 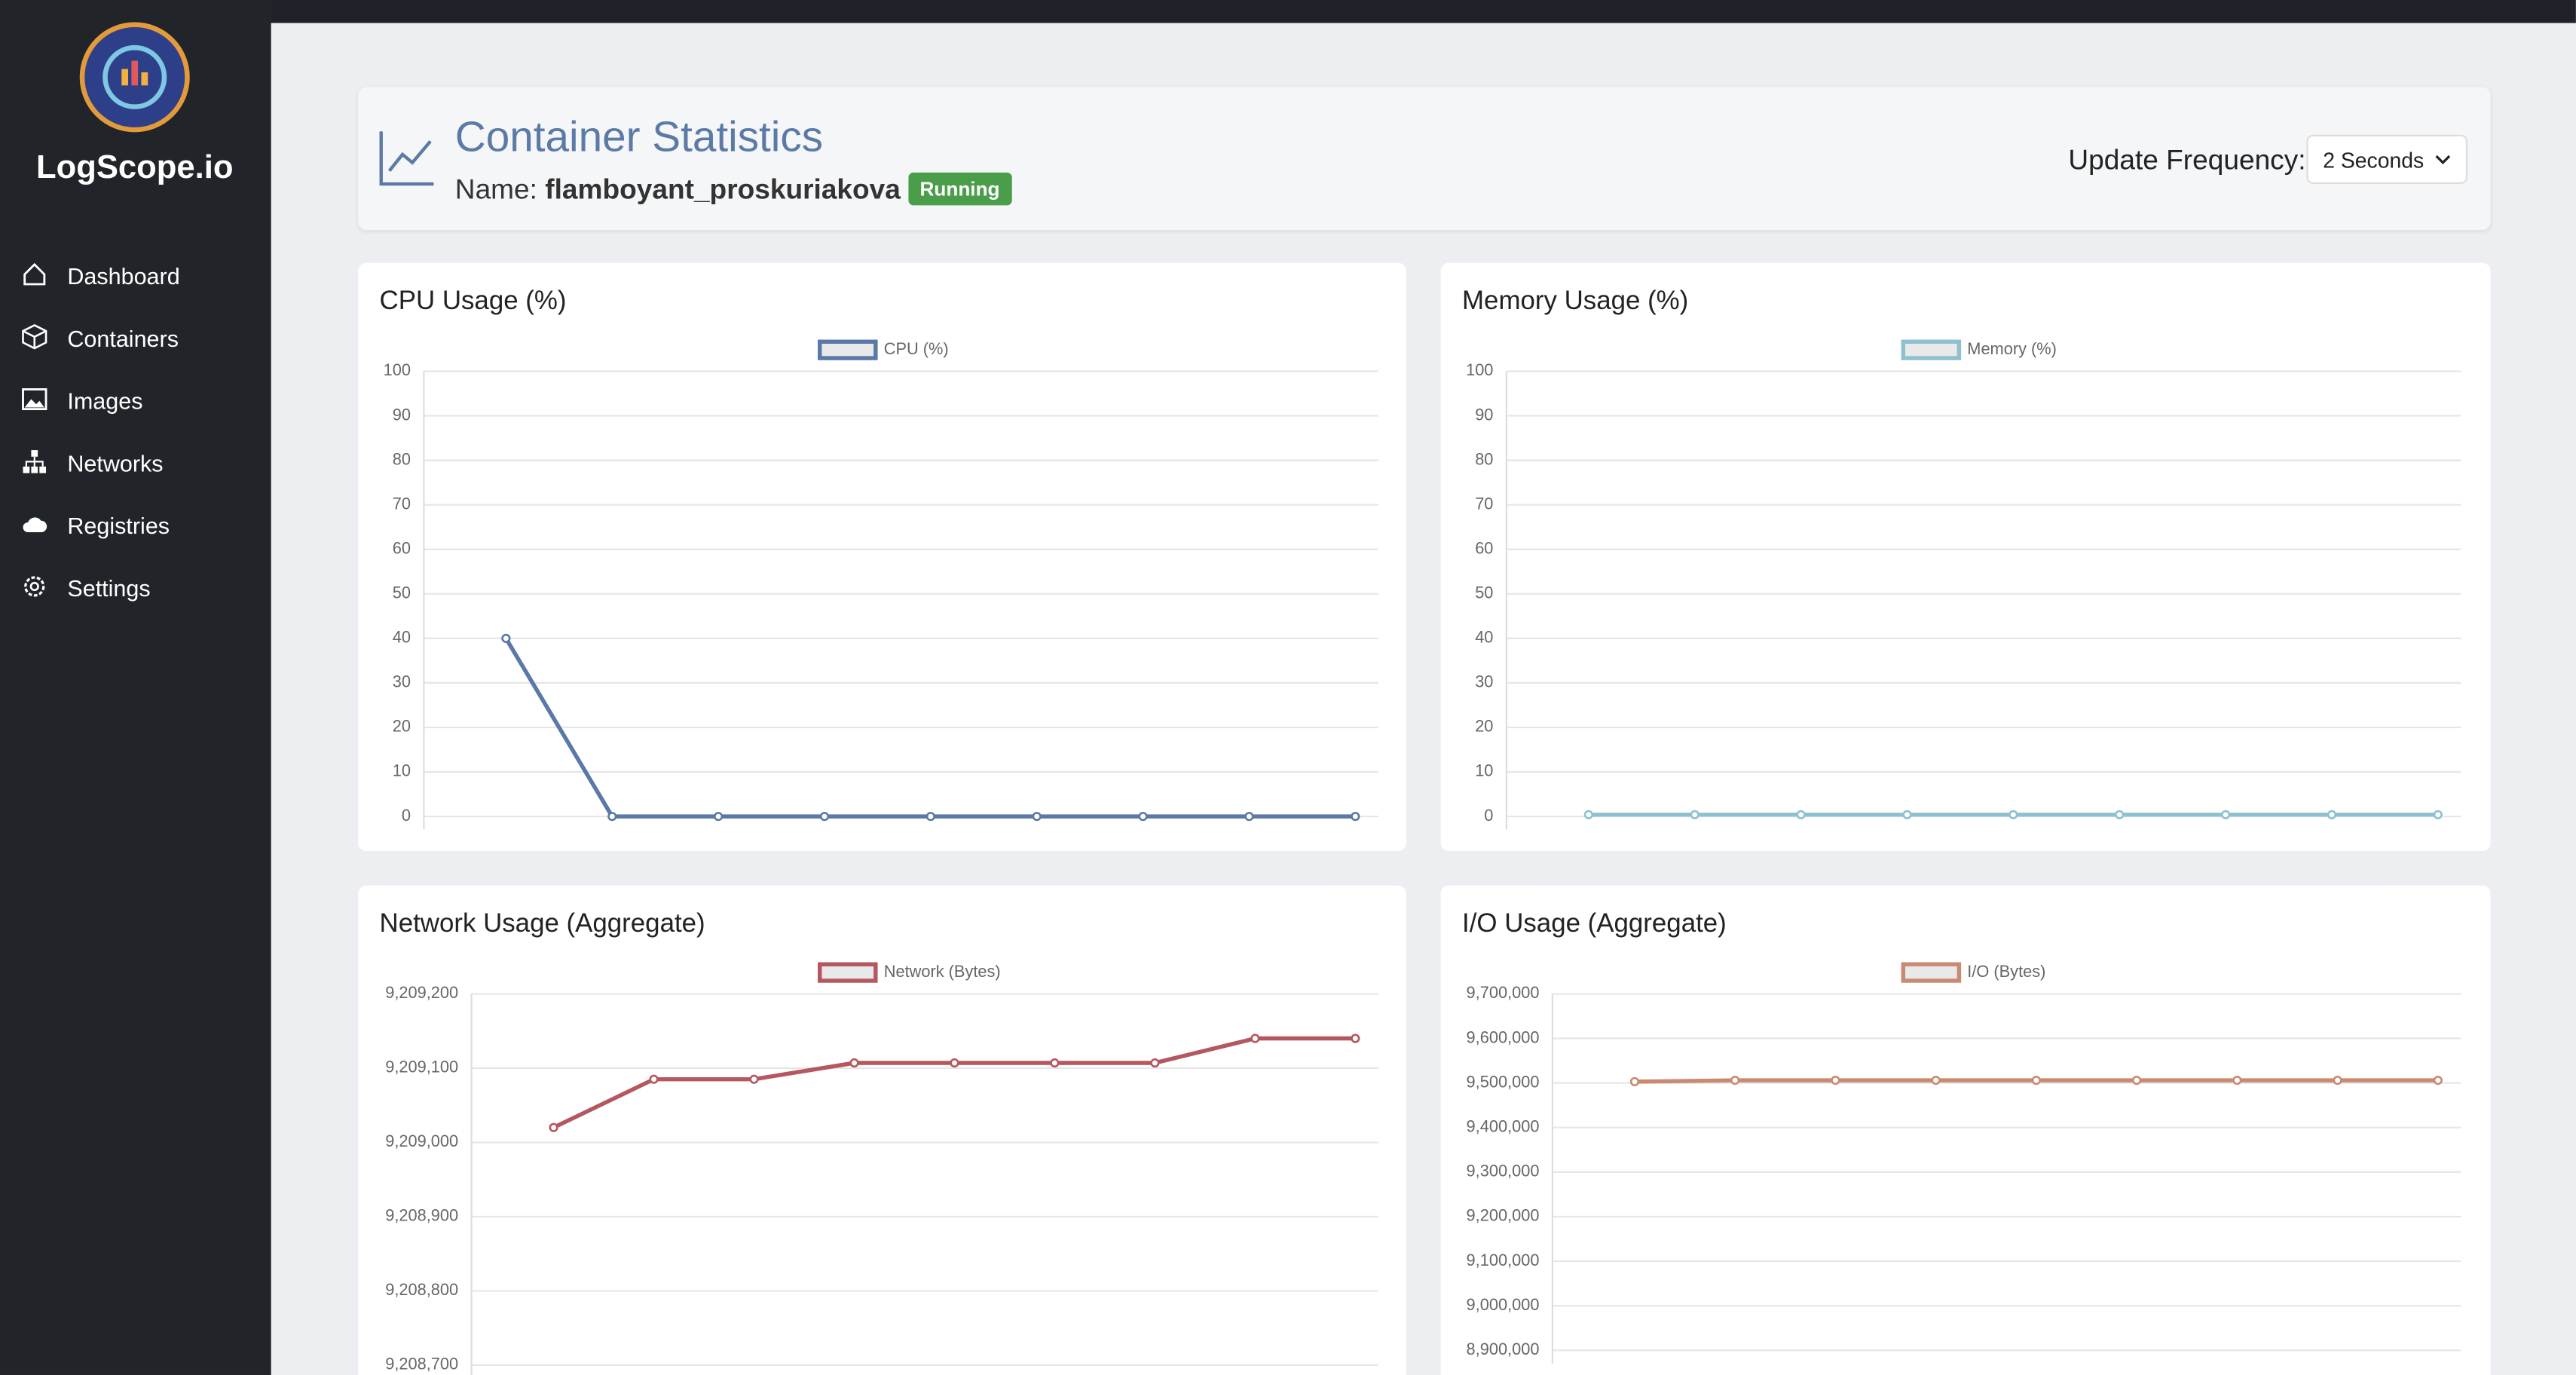 What do you see at coordinates (2443, 160) in the screenshot?
I see `chevron` at bounding box center [2443, 160].